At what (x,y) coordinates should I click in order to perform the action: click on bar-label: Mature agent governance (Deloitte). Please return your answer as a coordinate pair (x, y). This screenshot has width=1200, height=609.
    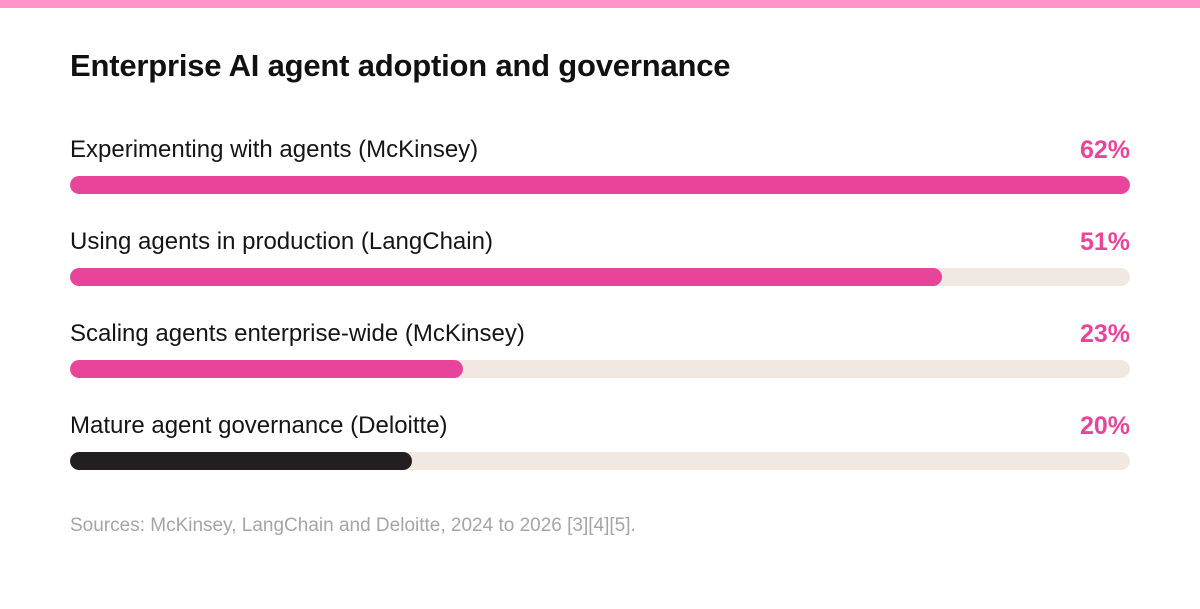
    Looking at the image, I should click on (259, 425).